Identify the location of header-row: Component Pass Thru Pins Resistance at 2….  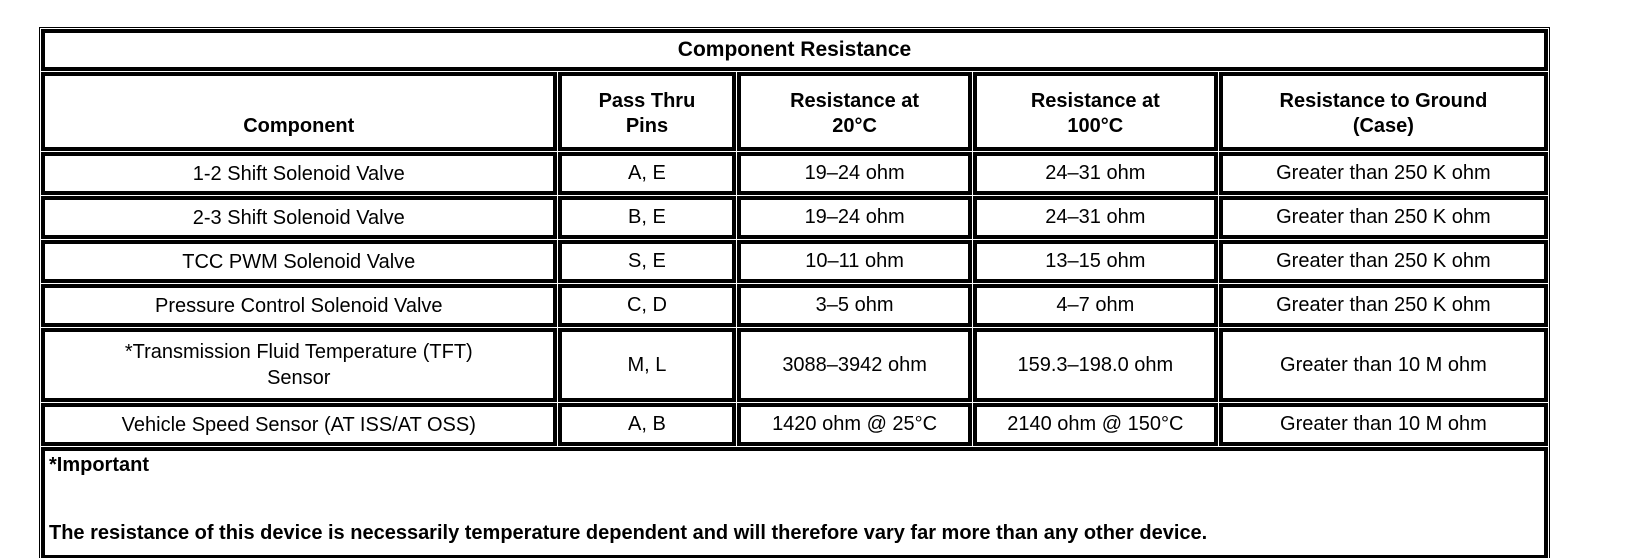
(794, 111).